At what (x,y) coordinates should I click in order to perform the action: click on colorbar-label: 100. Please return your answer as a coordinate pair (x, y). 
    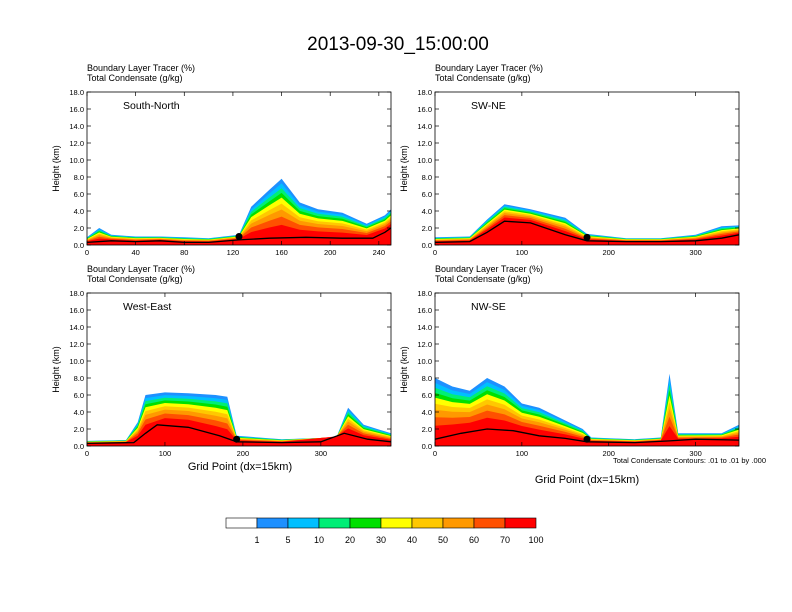
    Looking at the image, I should click on (535, 540).